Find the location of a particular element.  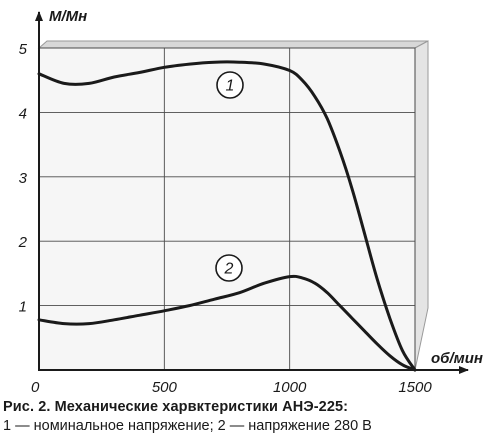

x-tick-label-0: 0 is located at coordinates (35, 387).